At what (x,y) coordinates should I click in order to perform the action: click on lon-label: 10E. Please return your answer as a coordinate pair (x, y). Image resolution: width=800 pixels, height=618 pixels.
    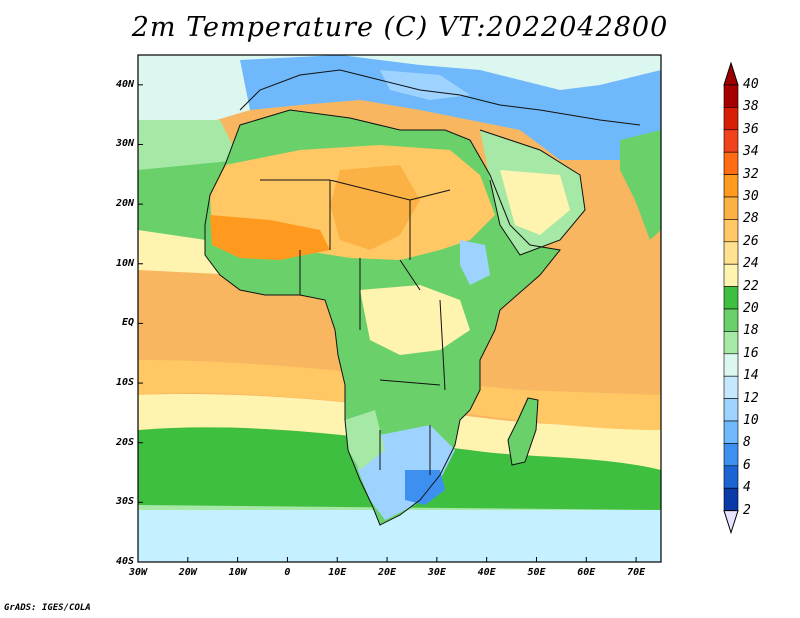
    Looking at the image, I should click on (337, 572).